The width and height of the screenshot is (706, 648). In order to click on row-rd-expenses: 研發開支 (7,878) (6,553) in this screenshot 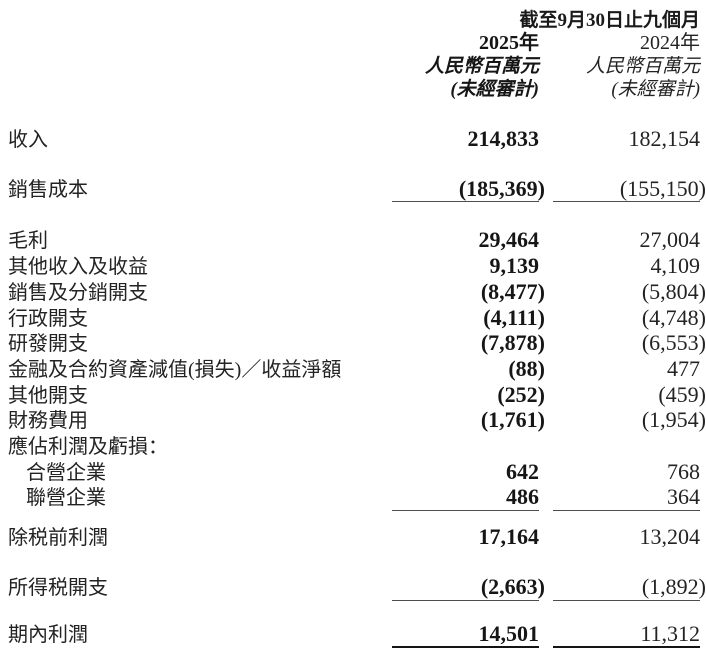, I will do `click(357, 343)`.